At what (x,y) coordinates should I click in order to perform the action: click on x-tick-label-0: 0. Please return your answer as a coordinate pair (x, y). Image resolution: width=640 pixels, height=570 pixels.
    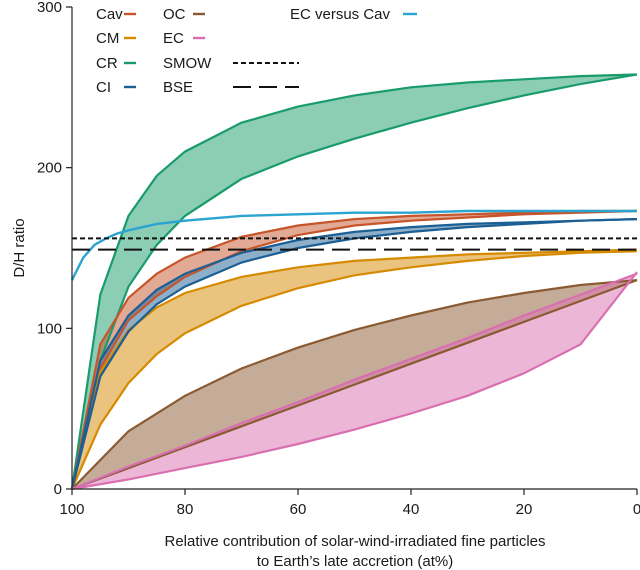
    Looking at the image, I should click on (636, 509).